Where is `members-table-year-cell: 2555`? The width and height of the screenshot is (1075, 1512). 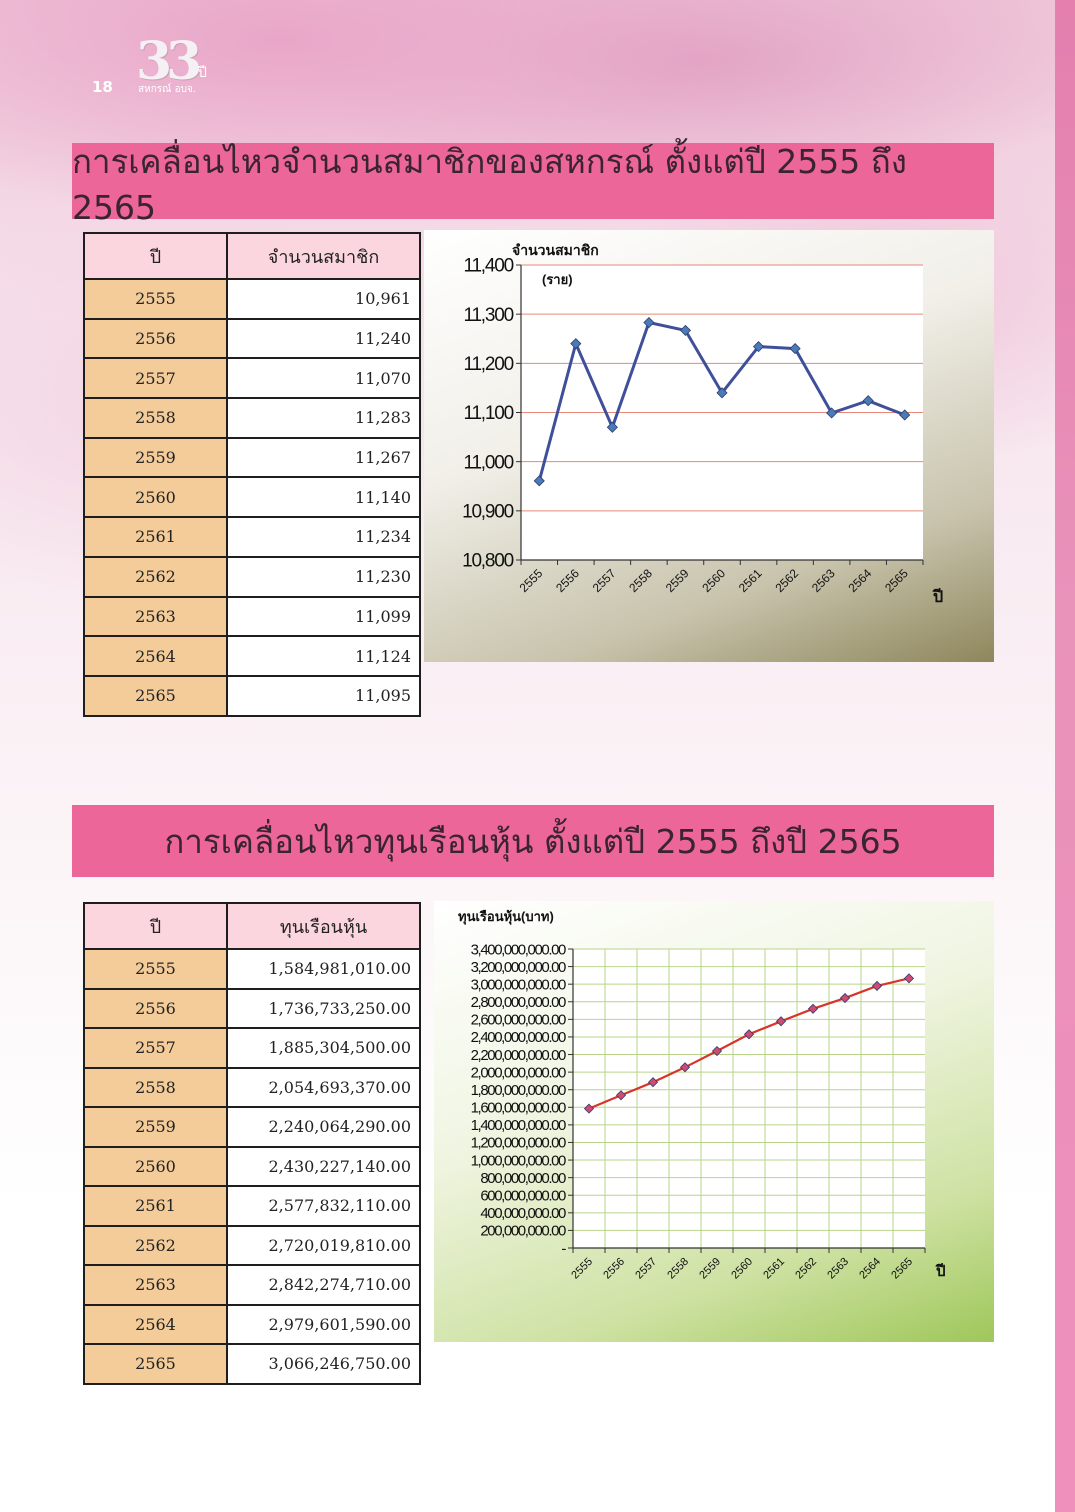 members-table-year-cell: 2555 is located at coordinates (155, 299).